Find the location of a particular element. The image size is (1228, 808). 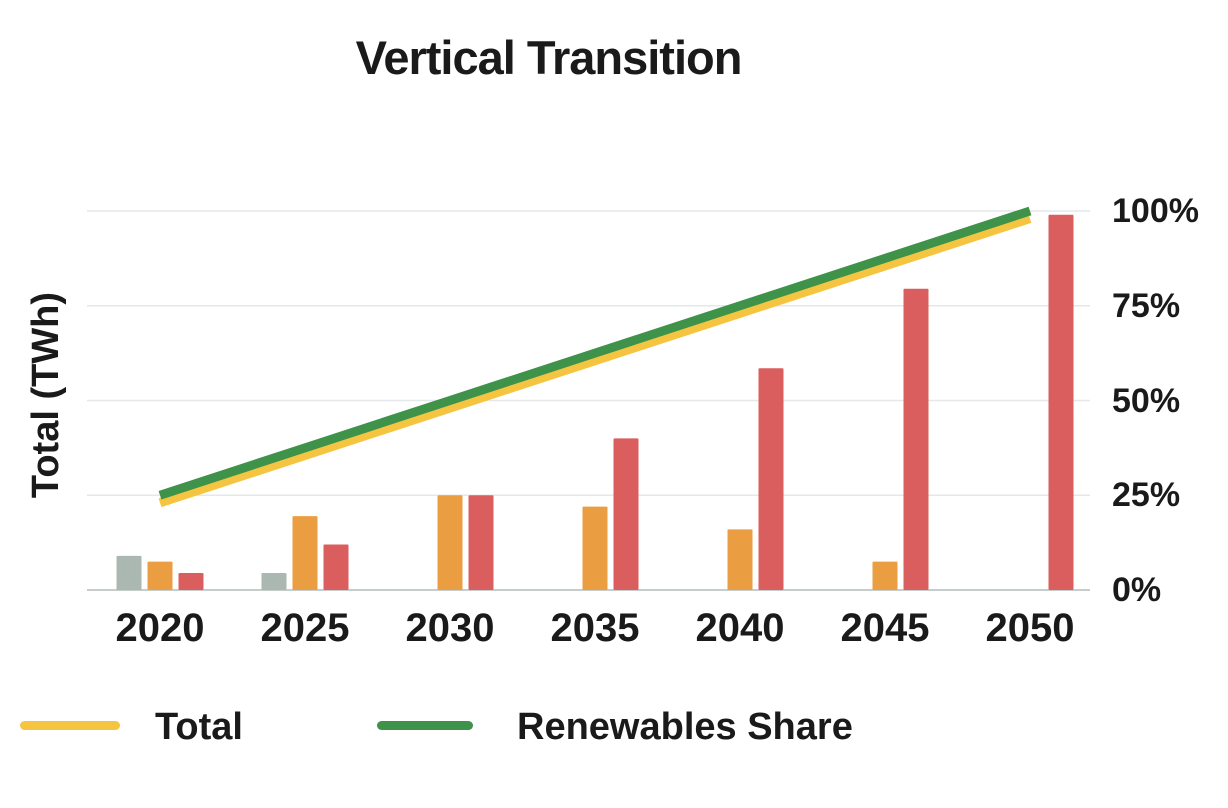

bar-2040-red is located at coordinates (771, 479).